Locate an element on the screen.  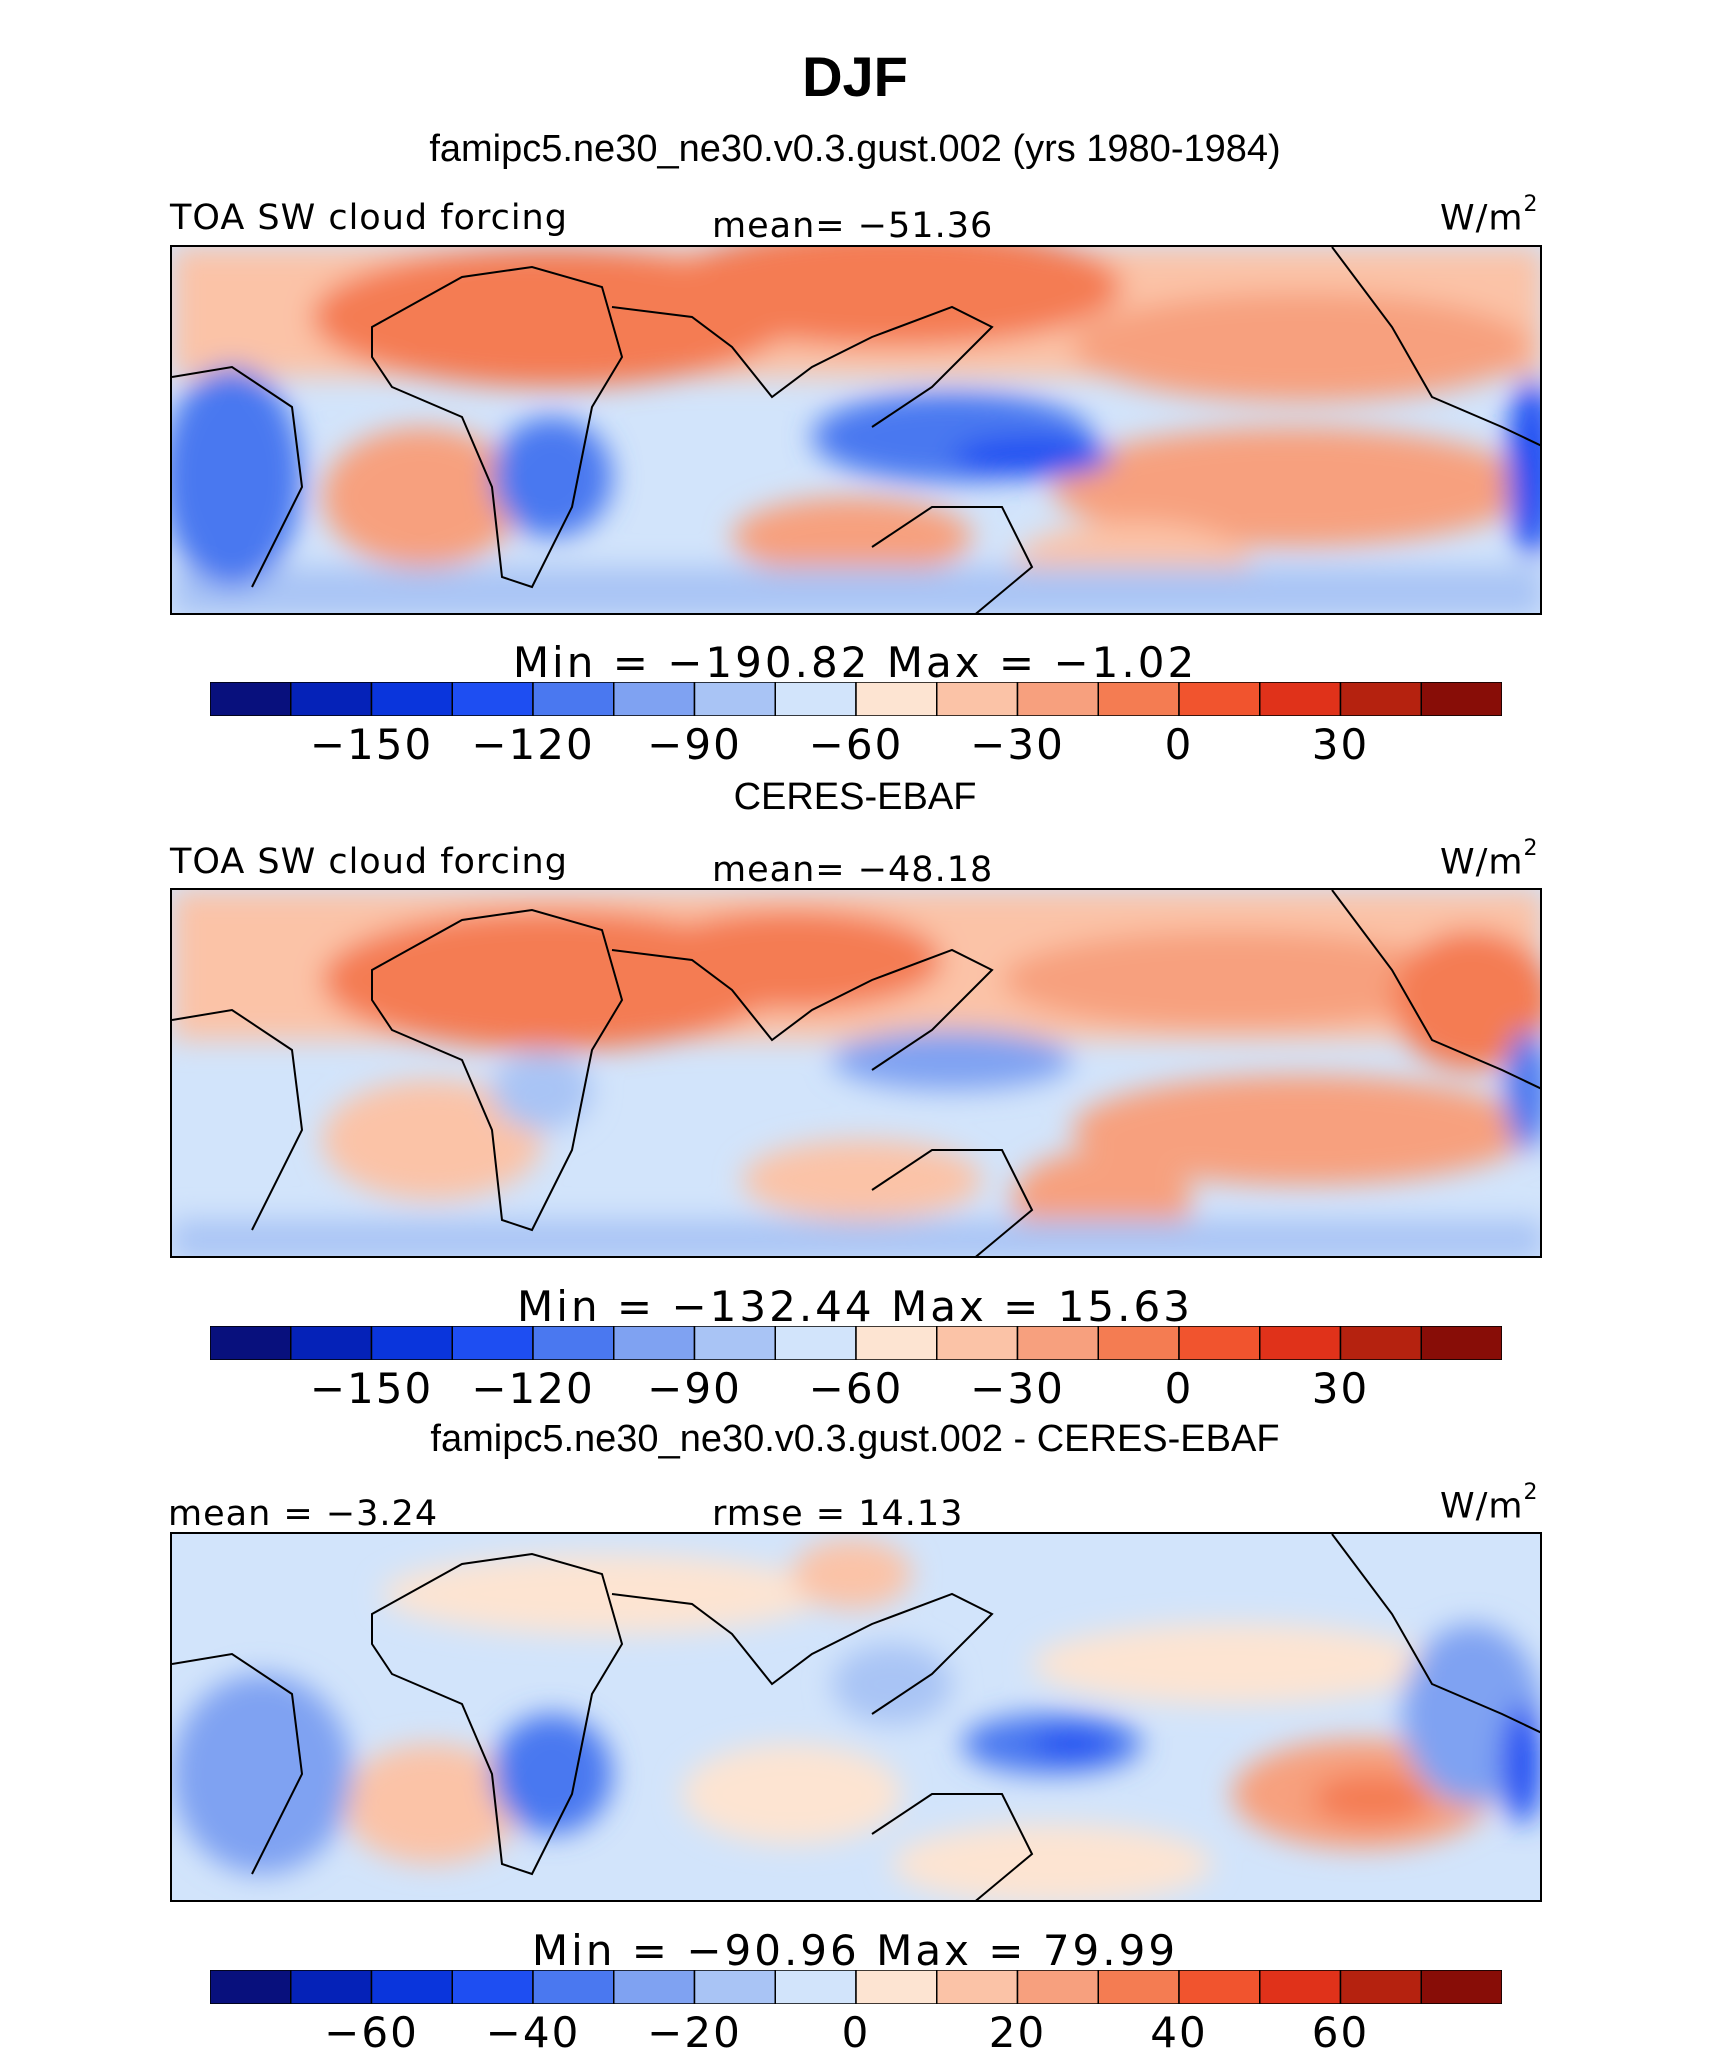
colorbar-tick-label: −40 is located at coordinates (533, 2032).